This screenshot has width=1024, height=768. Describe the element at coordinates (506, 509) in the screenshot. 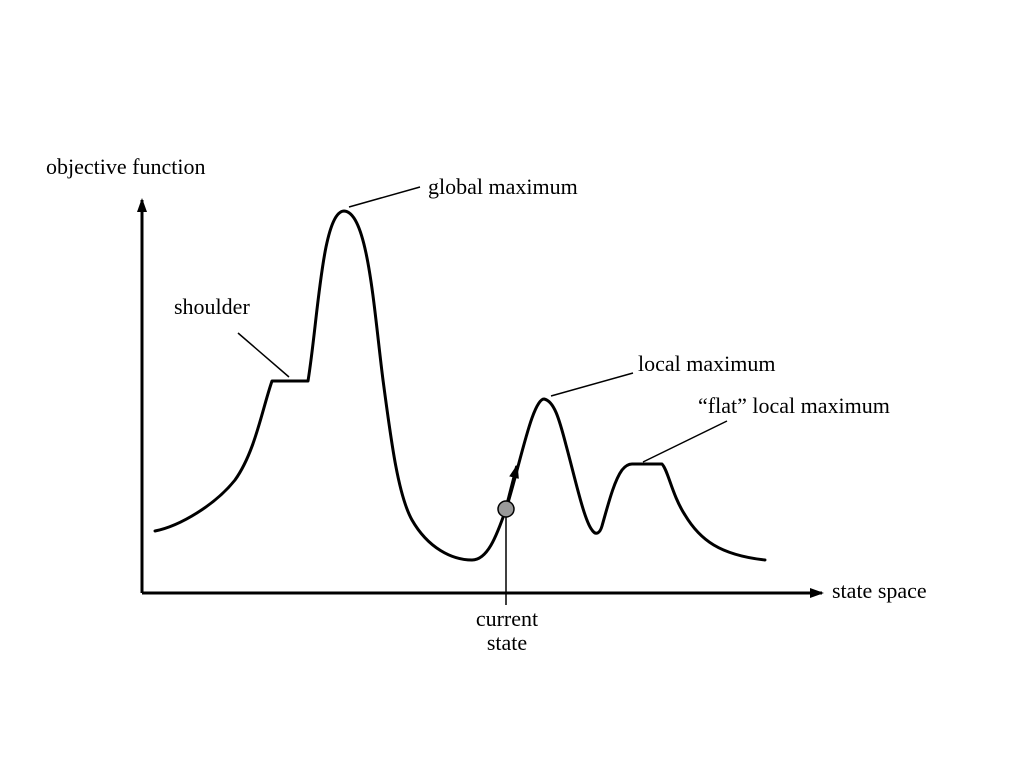

I see `current-state-marker` at that location.